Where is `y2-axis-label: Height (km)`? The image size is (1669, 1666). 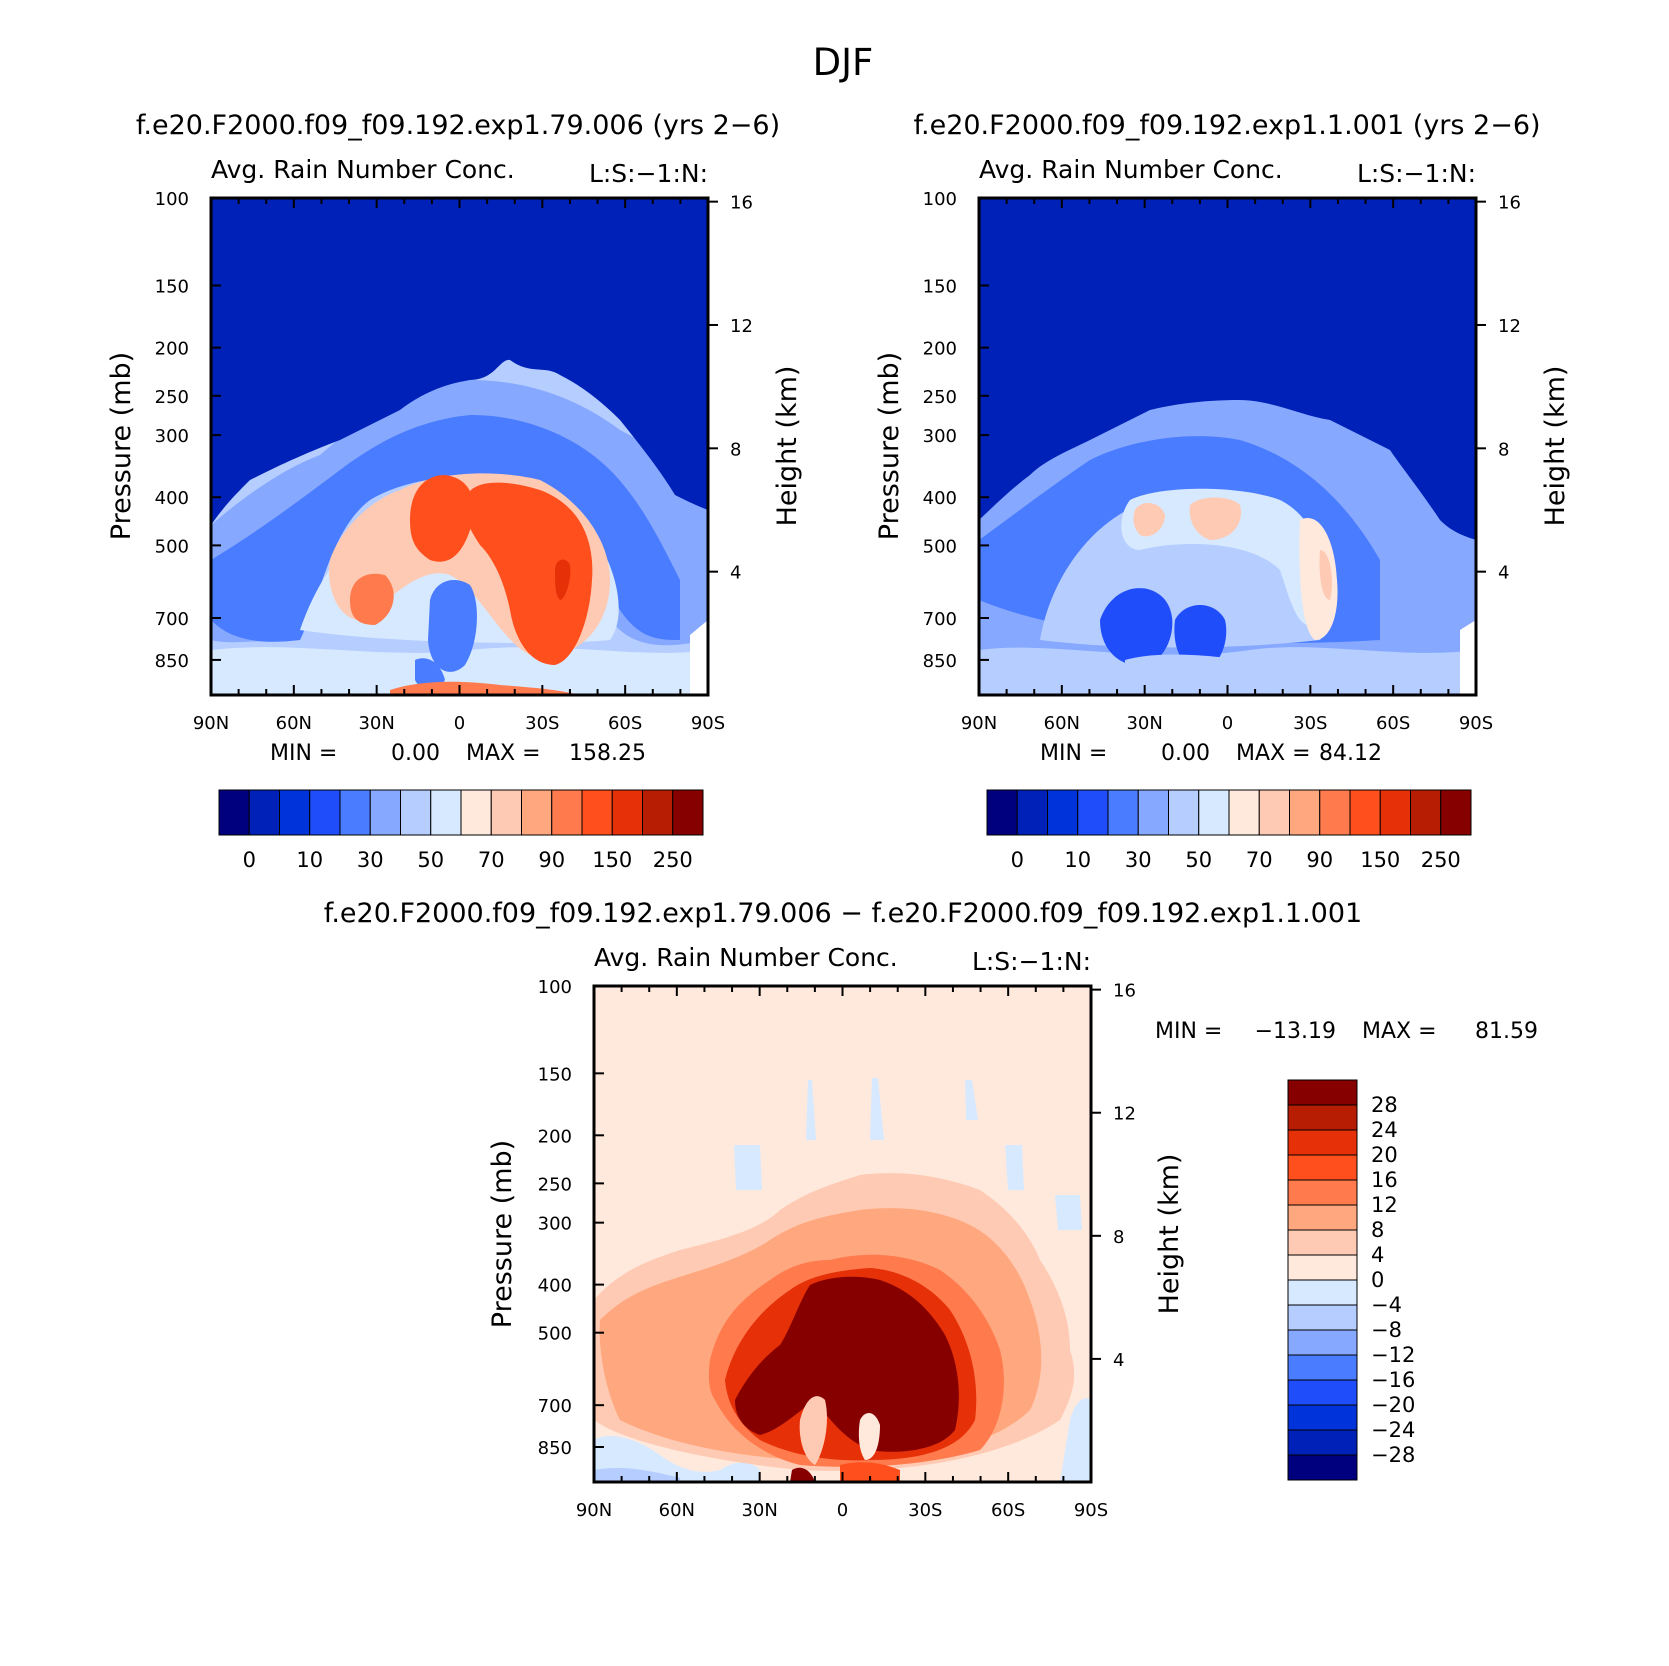 y2-axis-label: Height (km) is located at coordinates (787, 446).